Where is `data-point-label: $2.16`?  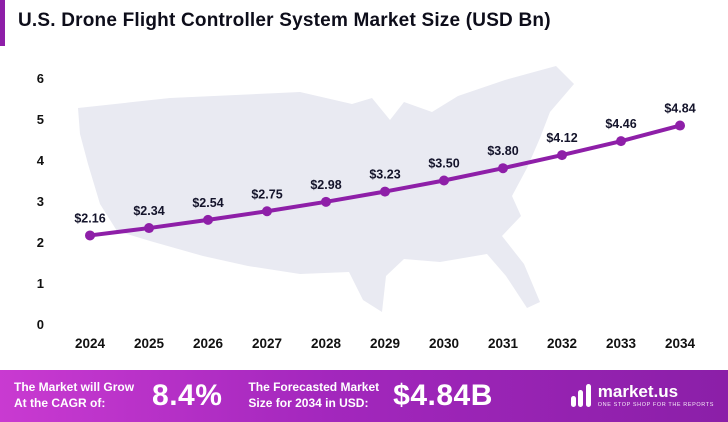
data-point-label: $2.16 is located at coordinates (89, 218).